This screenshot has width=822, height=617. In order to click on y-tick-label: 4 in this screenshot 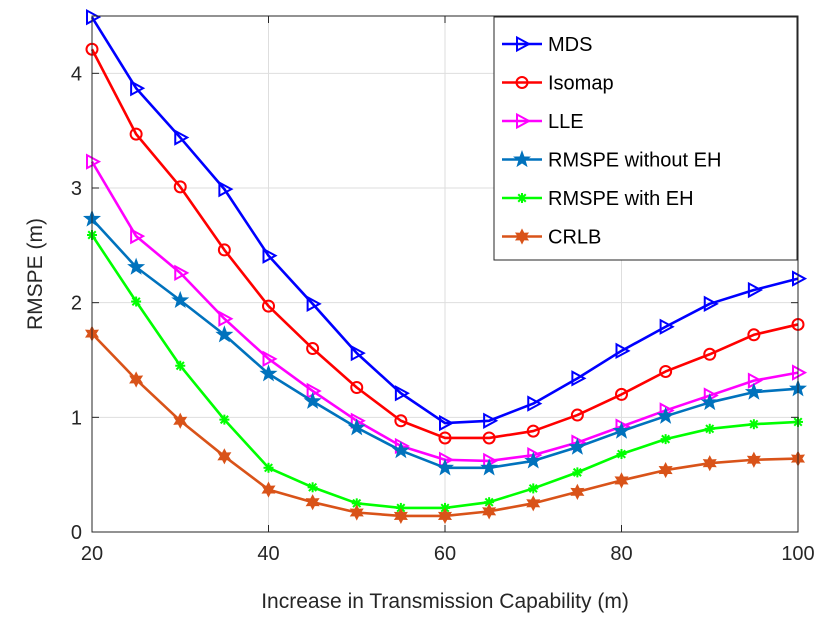, I will do `click(76, 74)`.